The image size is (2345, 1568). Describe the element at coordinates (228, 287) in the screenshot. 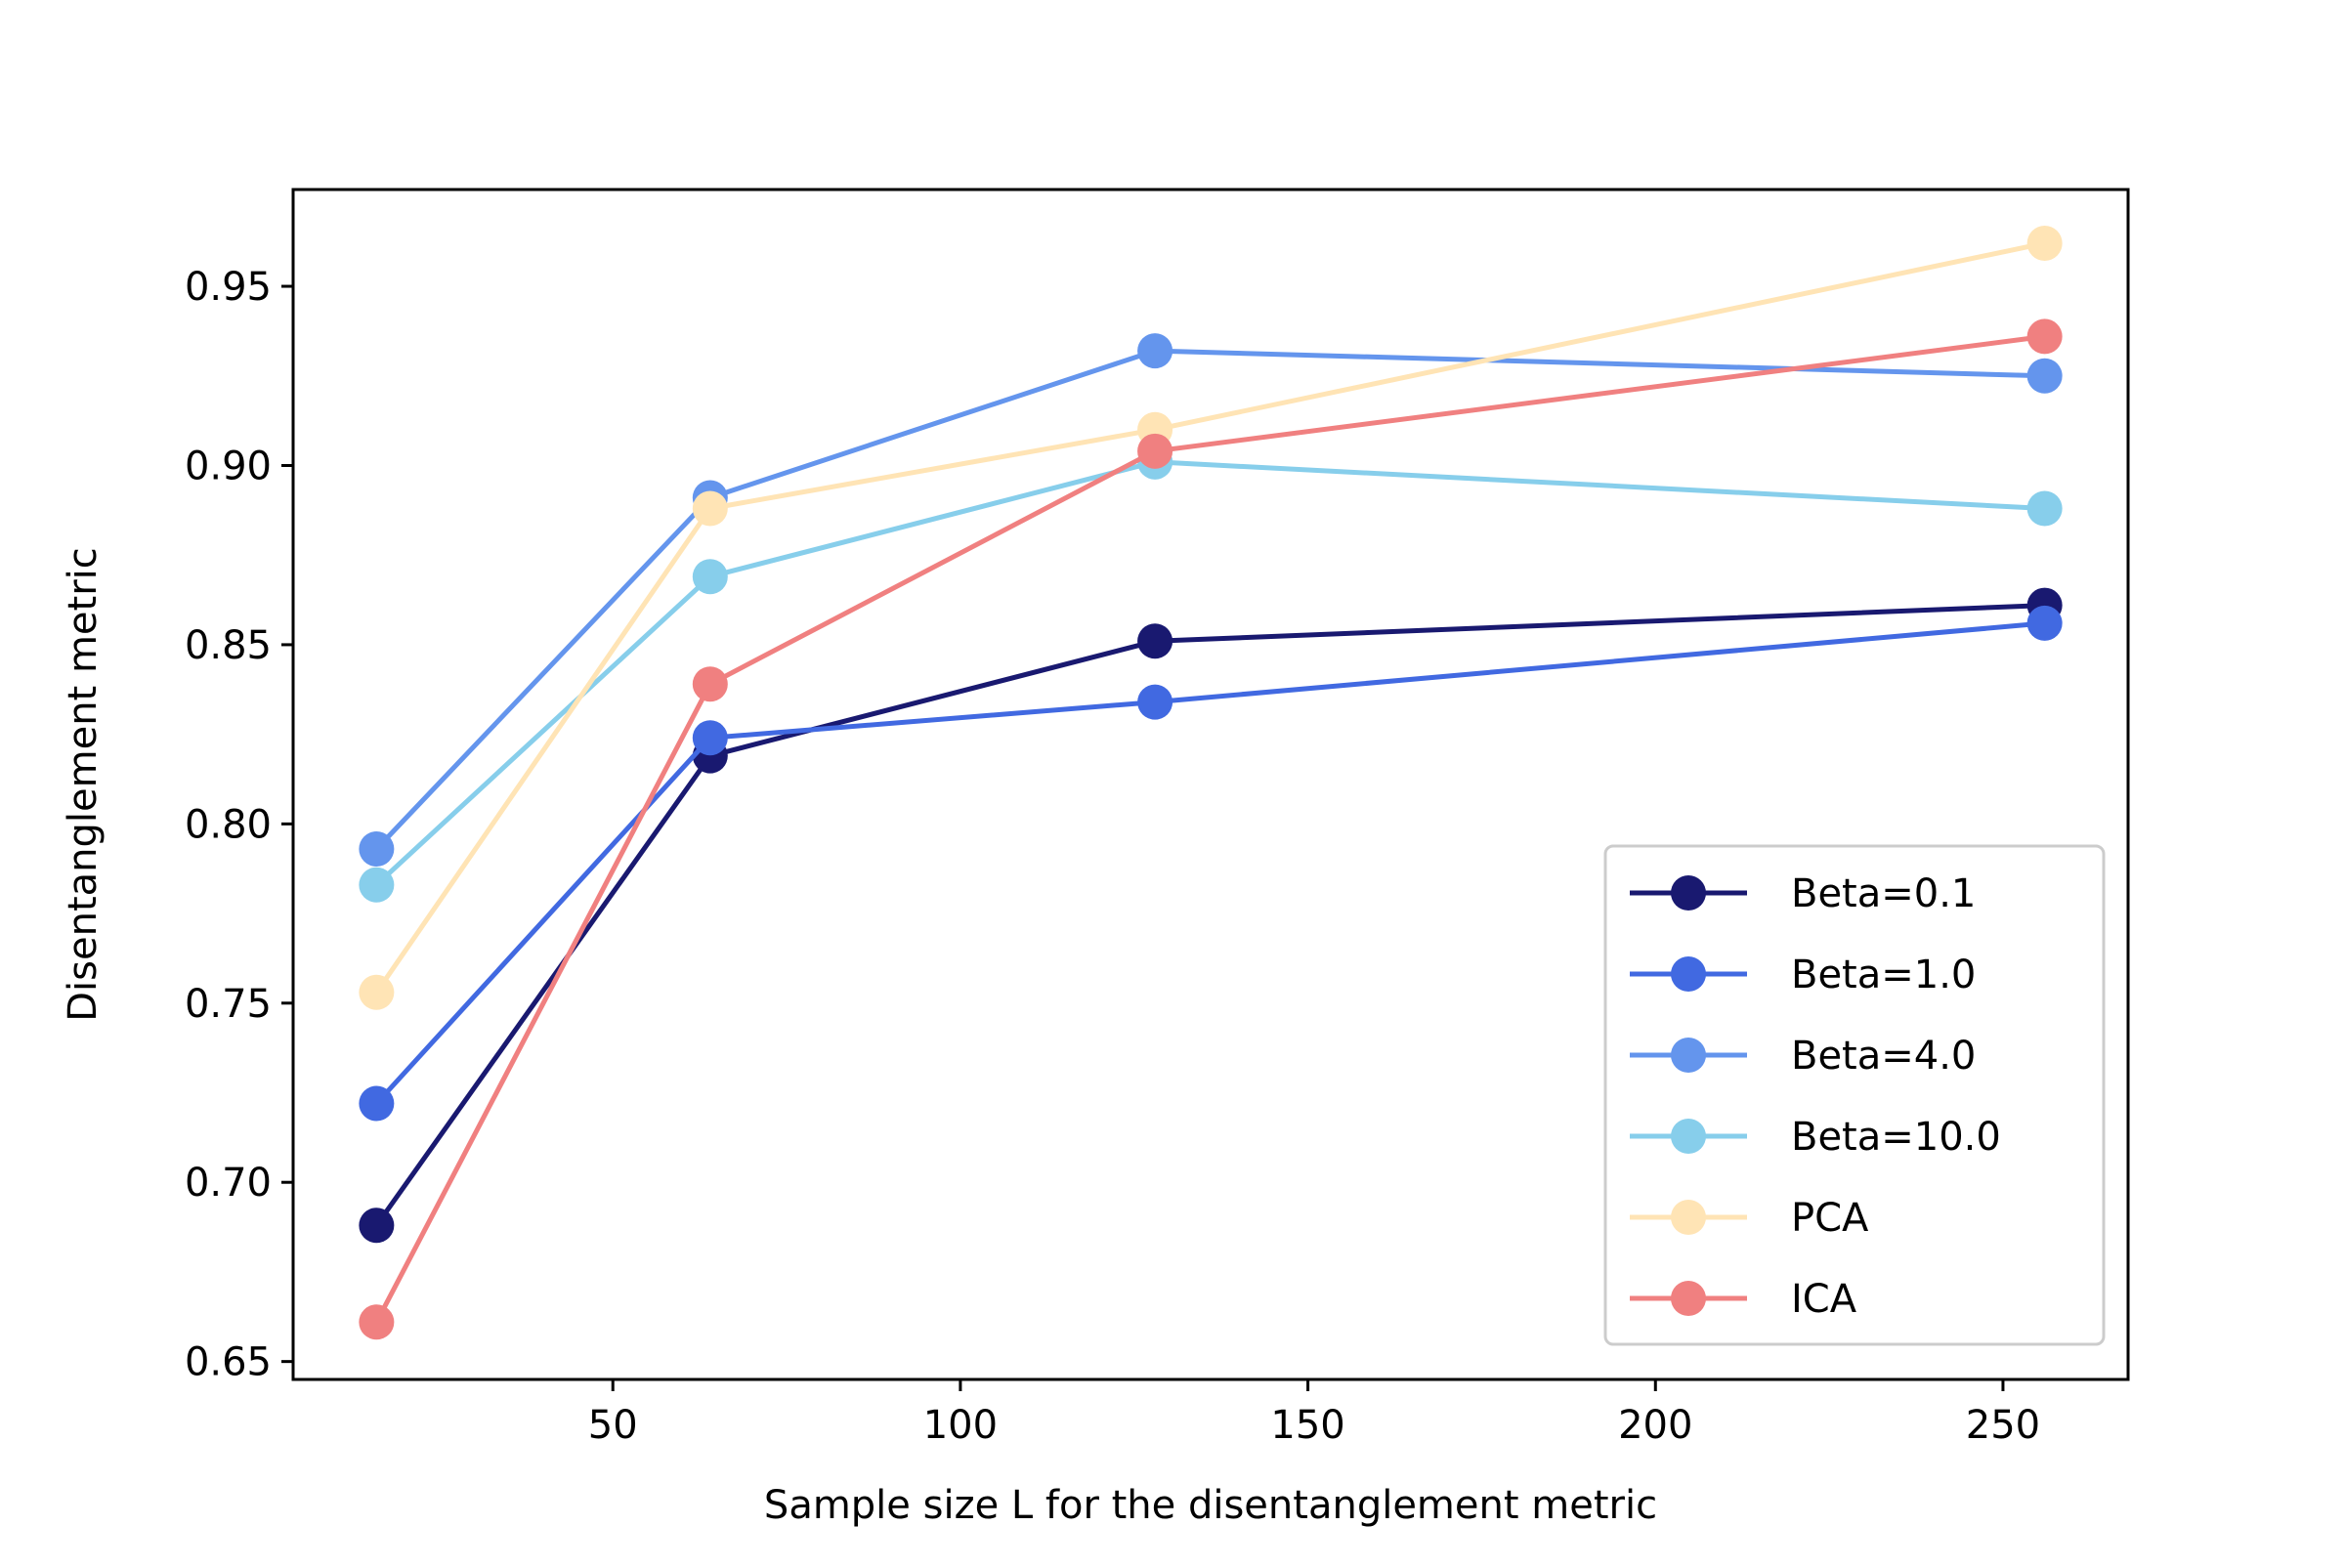

I see `y-tick-label: 0.95` at that location.